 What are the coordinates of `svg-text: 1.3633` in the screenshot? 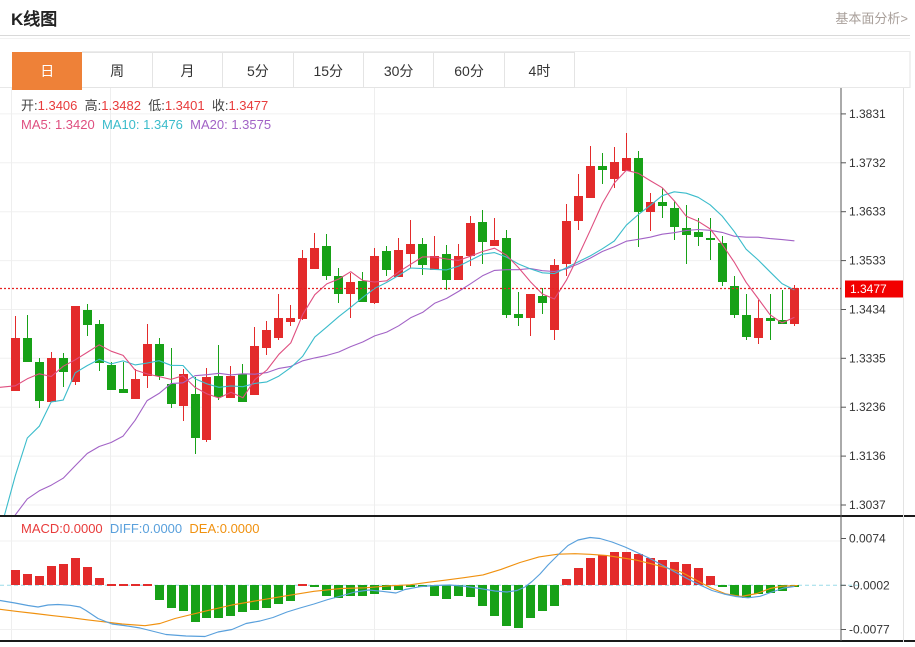 It's located at (867, 212).